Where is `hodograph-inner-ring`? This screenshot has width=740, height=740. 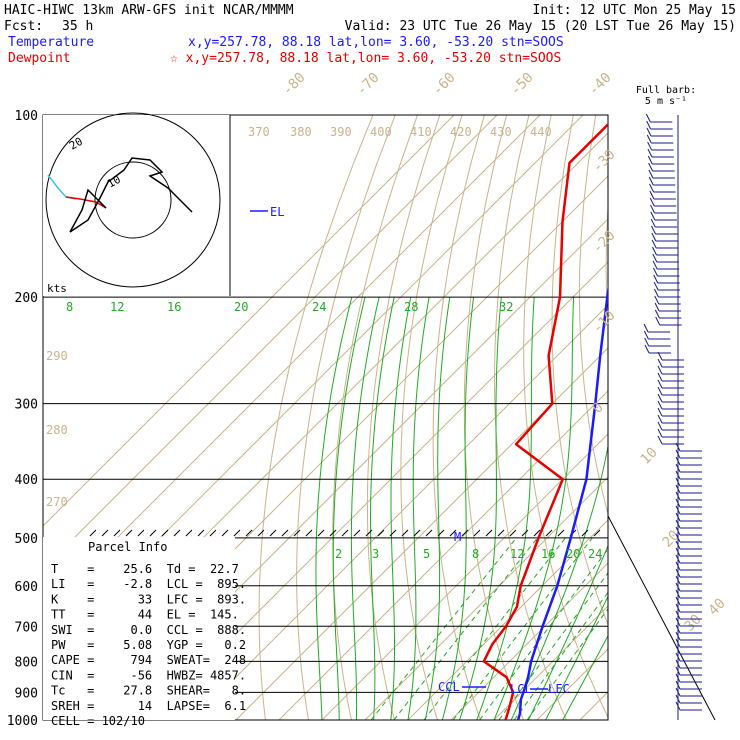
hodograph-inner-ring is located at coordinates (133, 200).